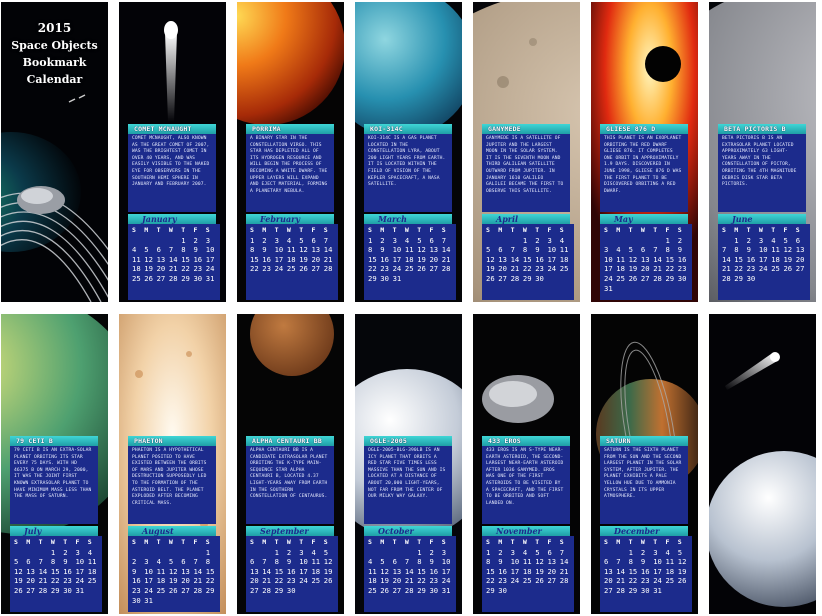  I want to click on week-row: 15 16 17 18 19 20 21, so click(293, 260).